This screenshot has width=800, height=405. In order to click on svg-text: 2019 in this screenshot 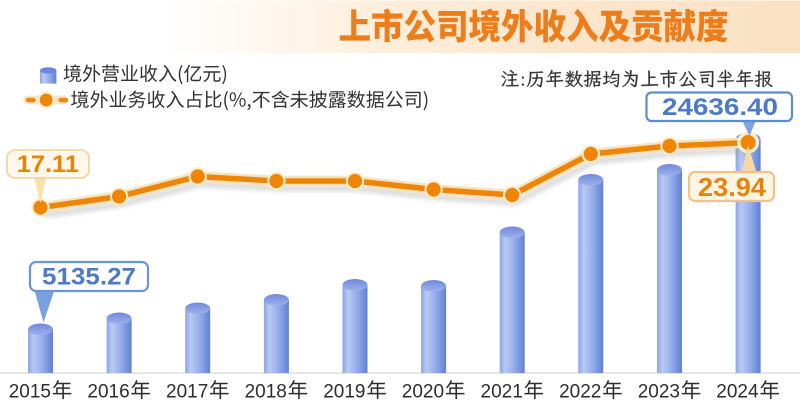, I will do `click(344, 391)`.